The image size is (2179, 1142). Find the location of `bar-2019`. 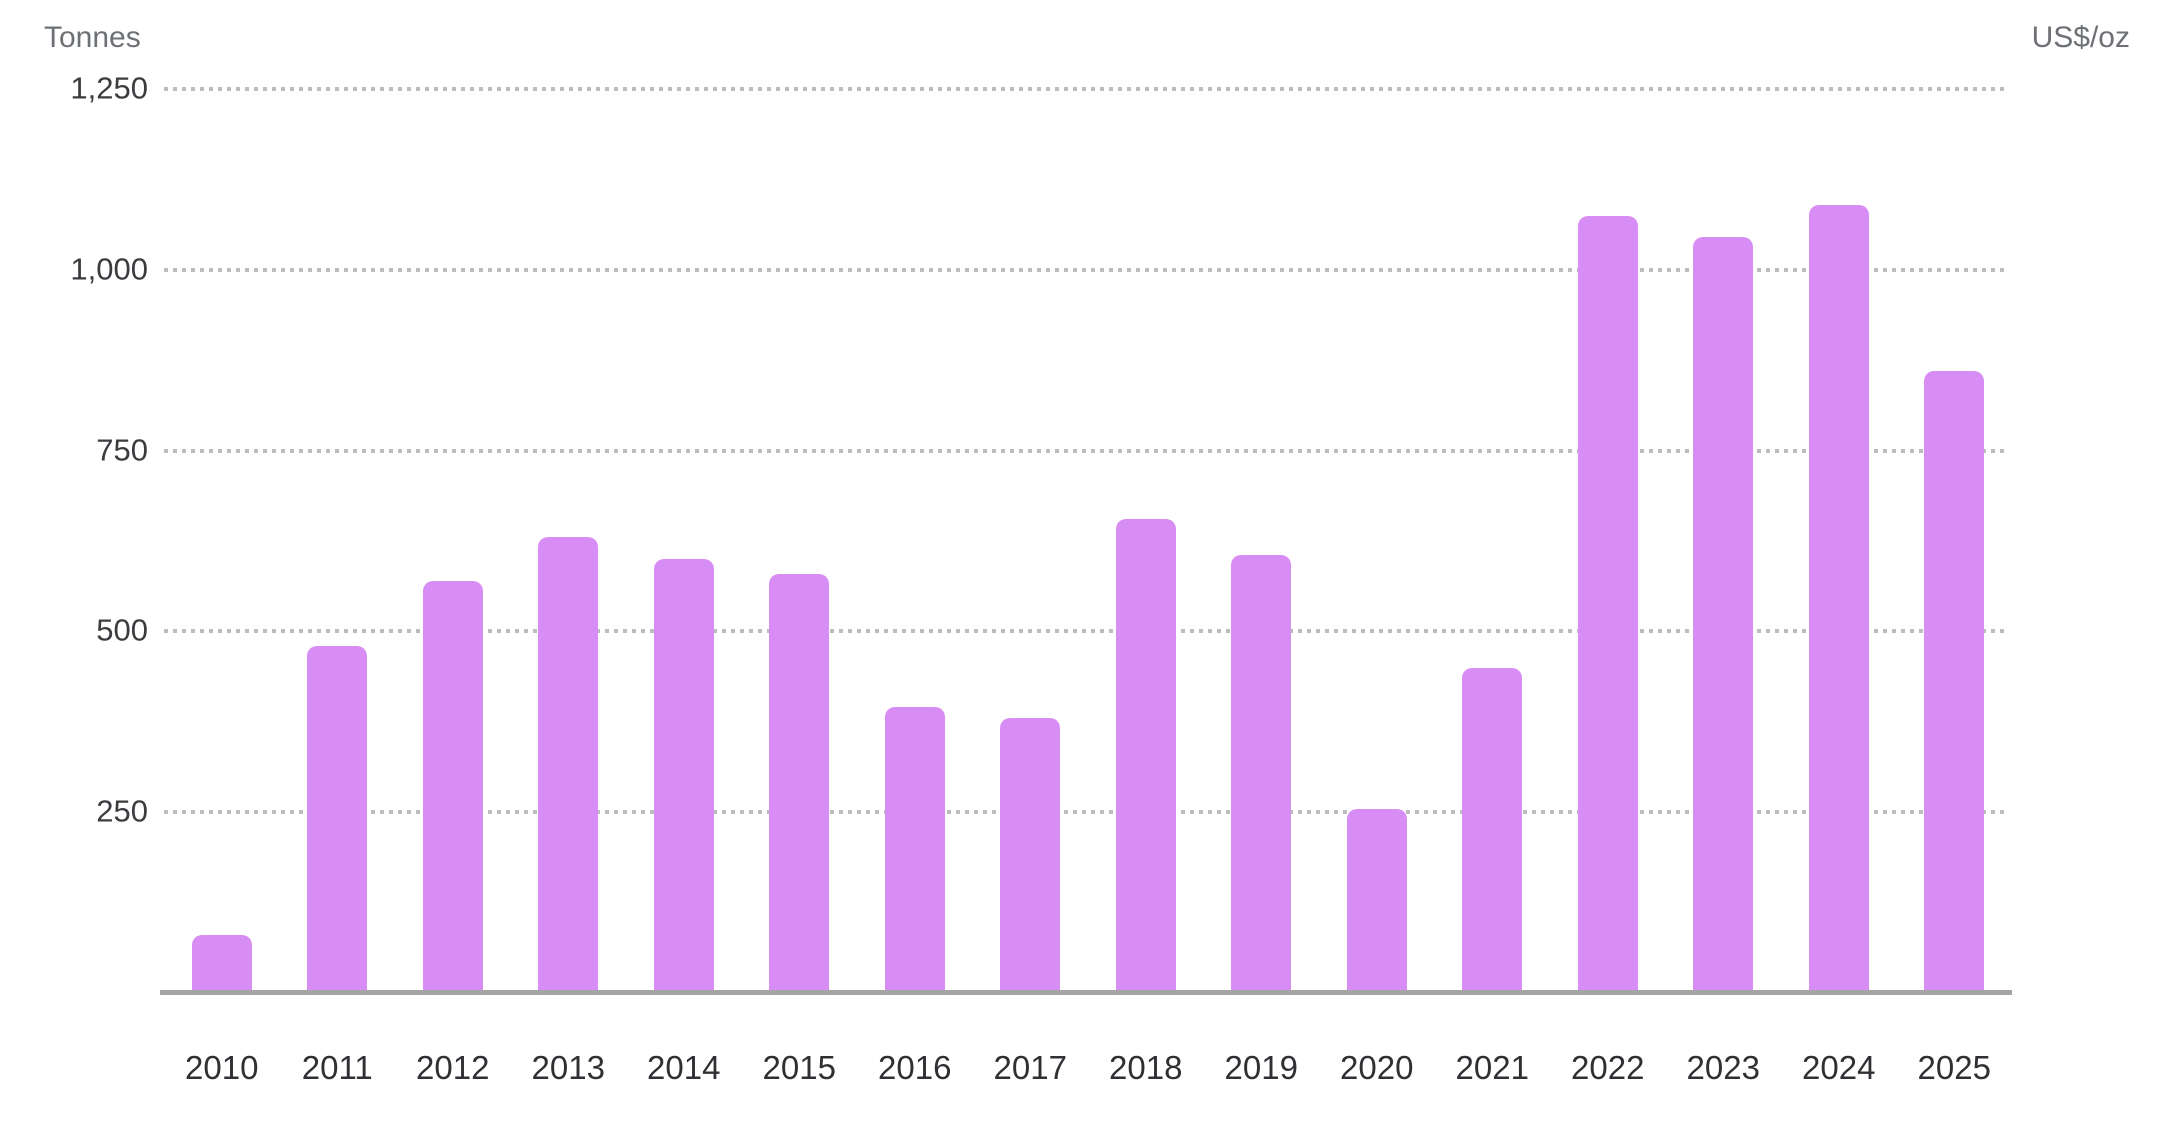

bar-2019 is located at coordinates (1261, 774).